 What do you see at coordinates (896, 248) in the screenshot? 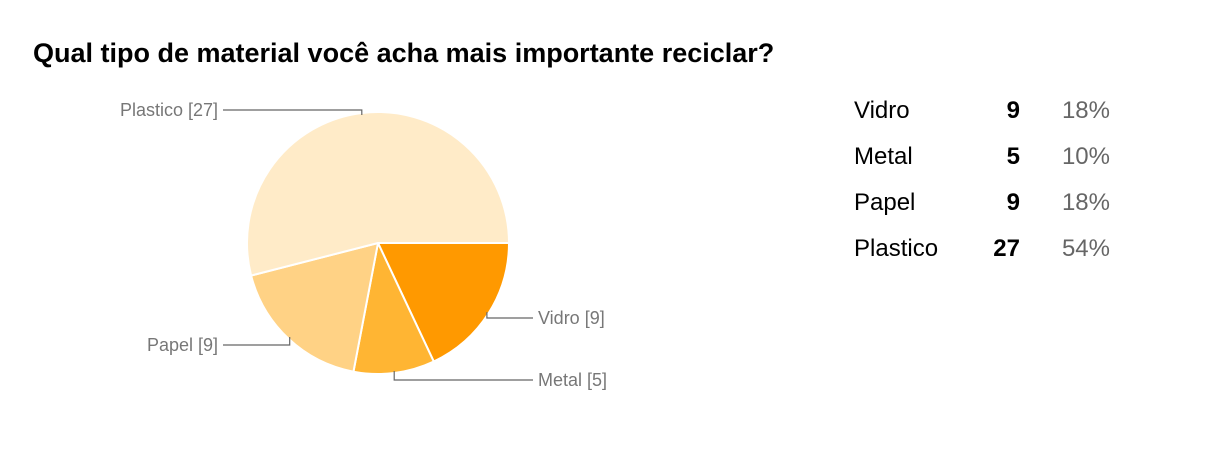
I see `summary-category: Plastico` at bounding box center [896, 248].